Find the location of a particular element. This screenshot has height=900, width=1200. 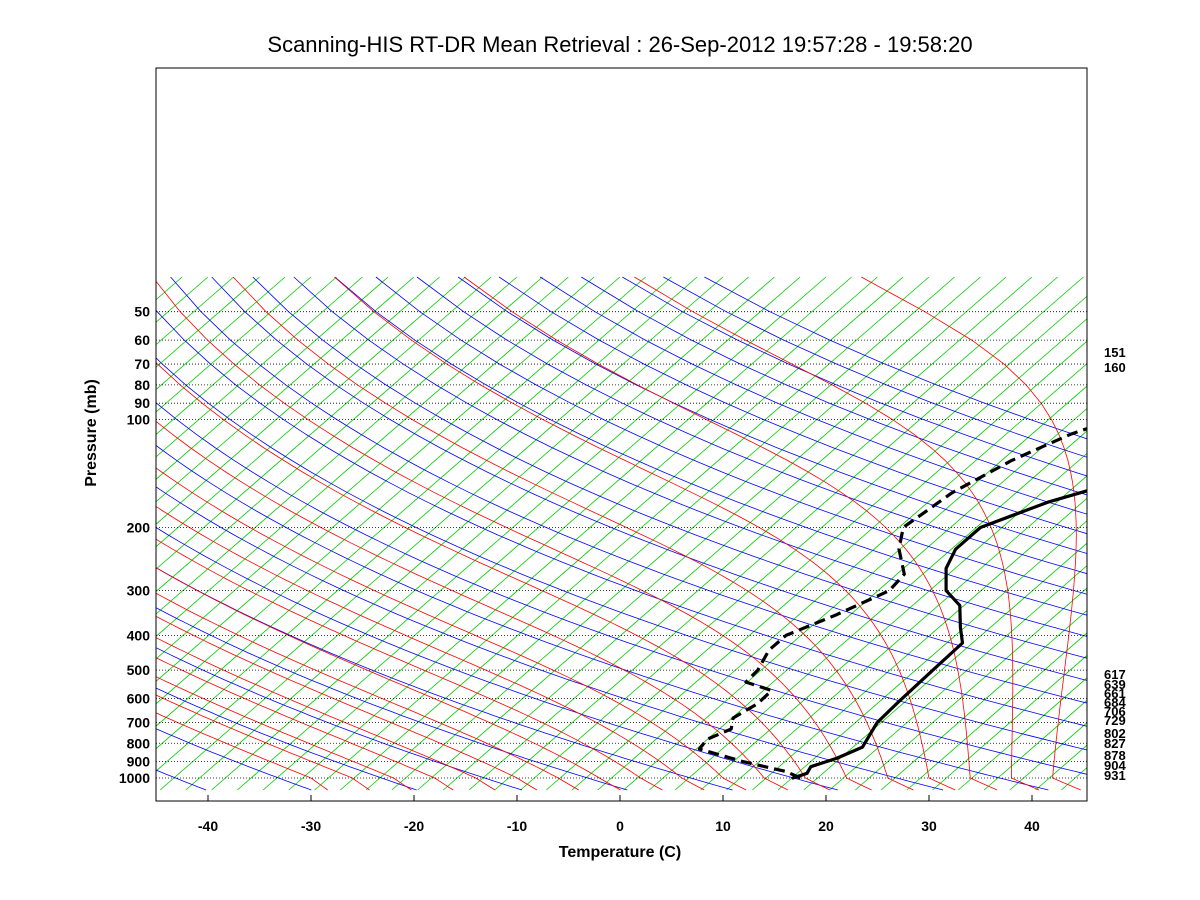

x-tick-label: 0 is located at coordinates (620, 826).